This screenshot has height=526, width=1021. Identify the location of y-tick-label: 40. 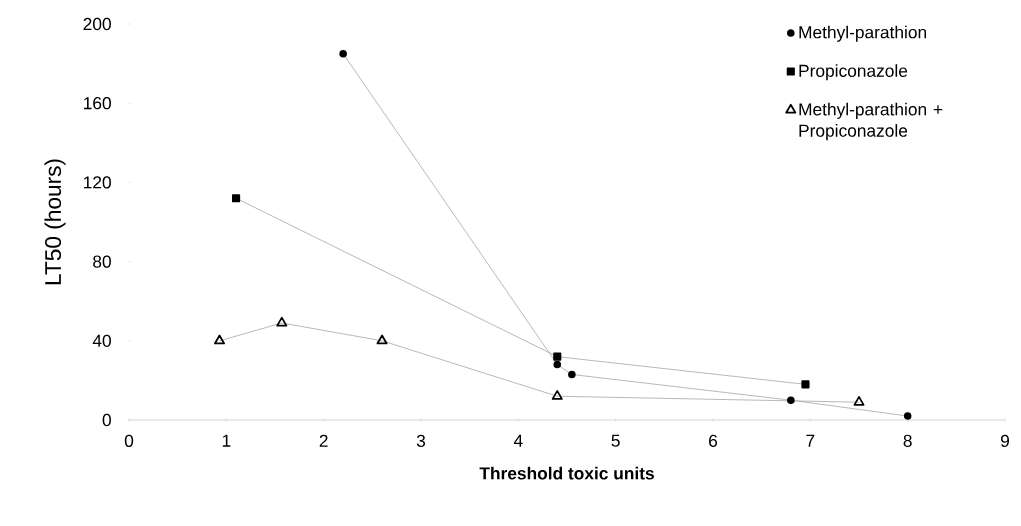
(101, 340).